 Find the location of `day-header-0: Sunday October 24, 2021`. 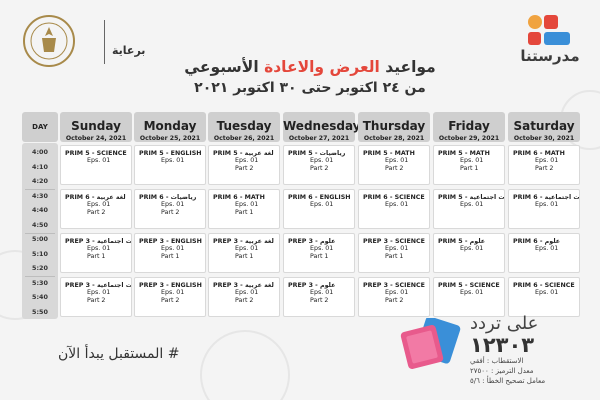

day-header-0: Sunday October 24, 2021 is located at coordinates (96, 127).